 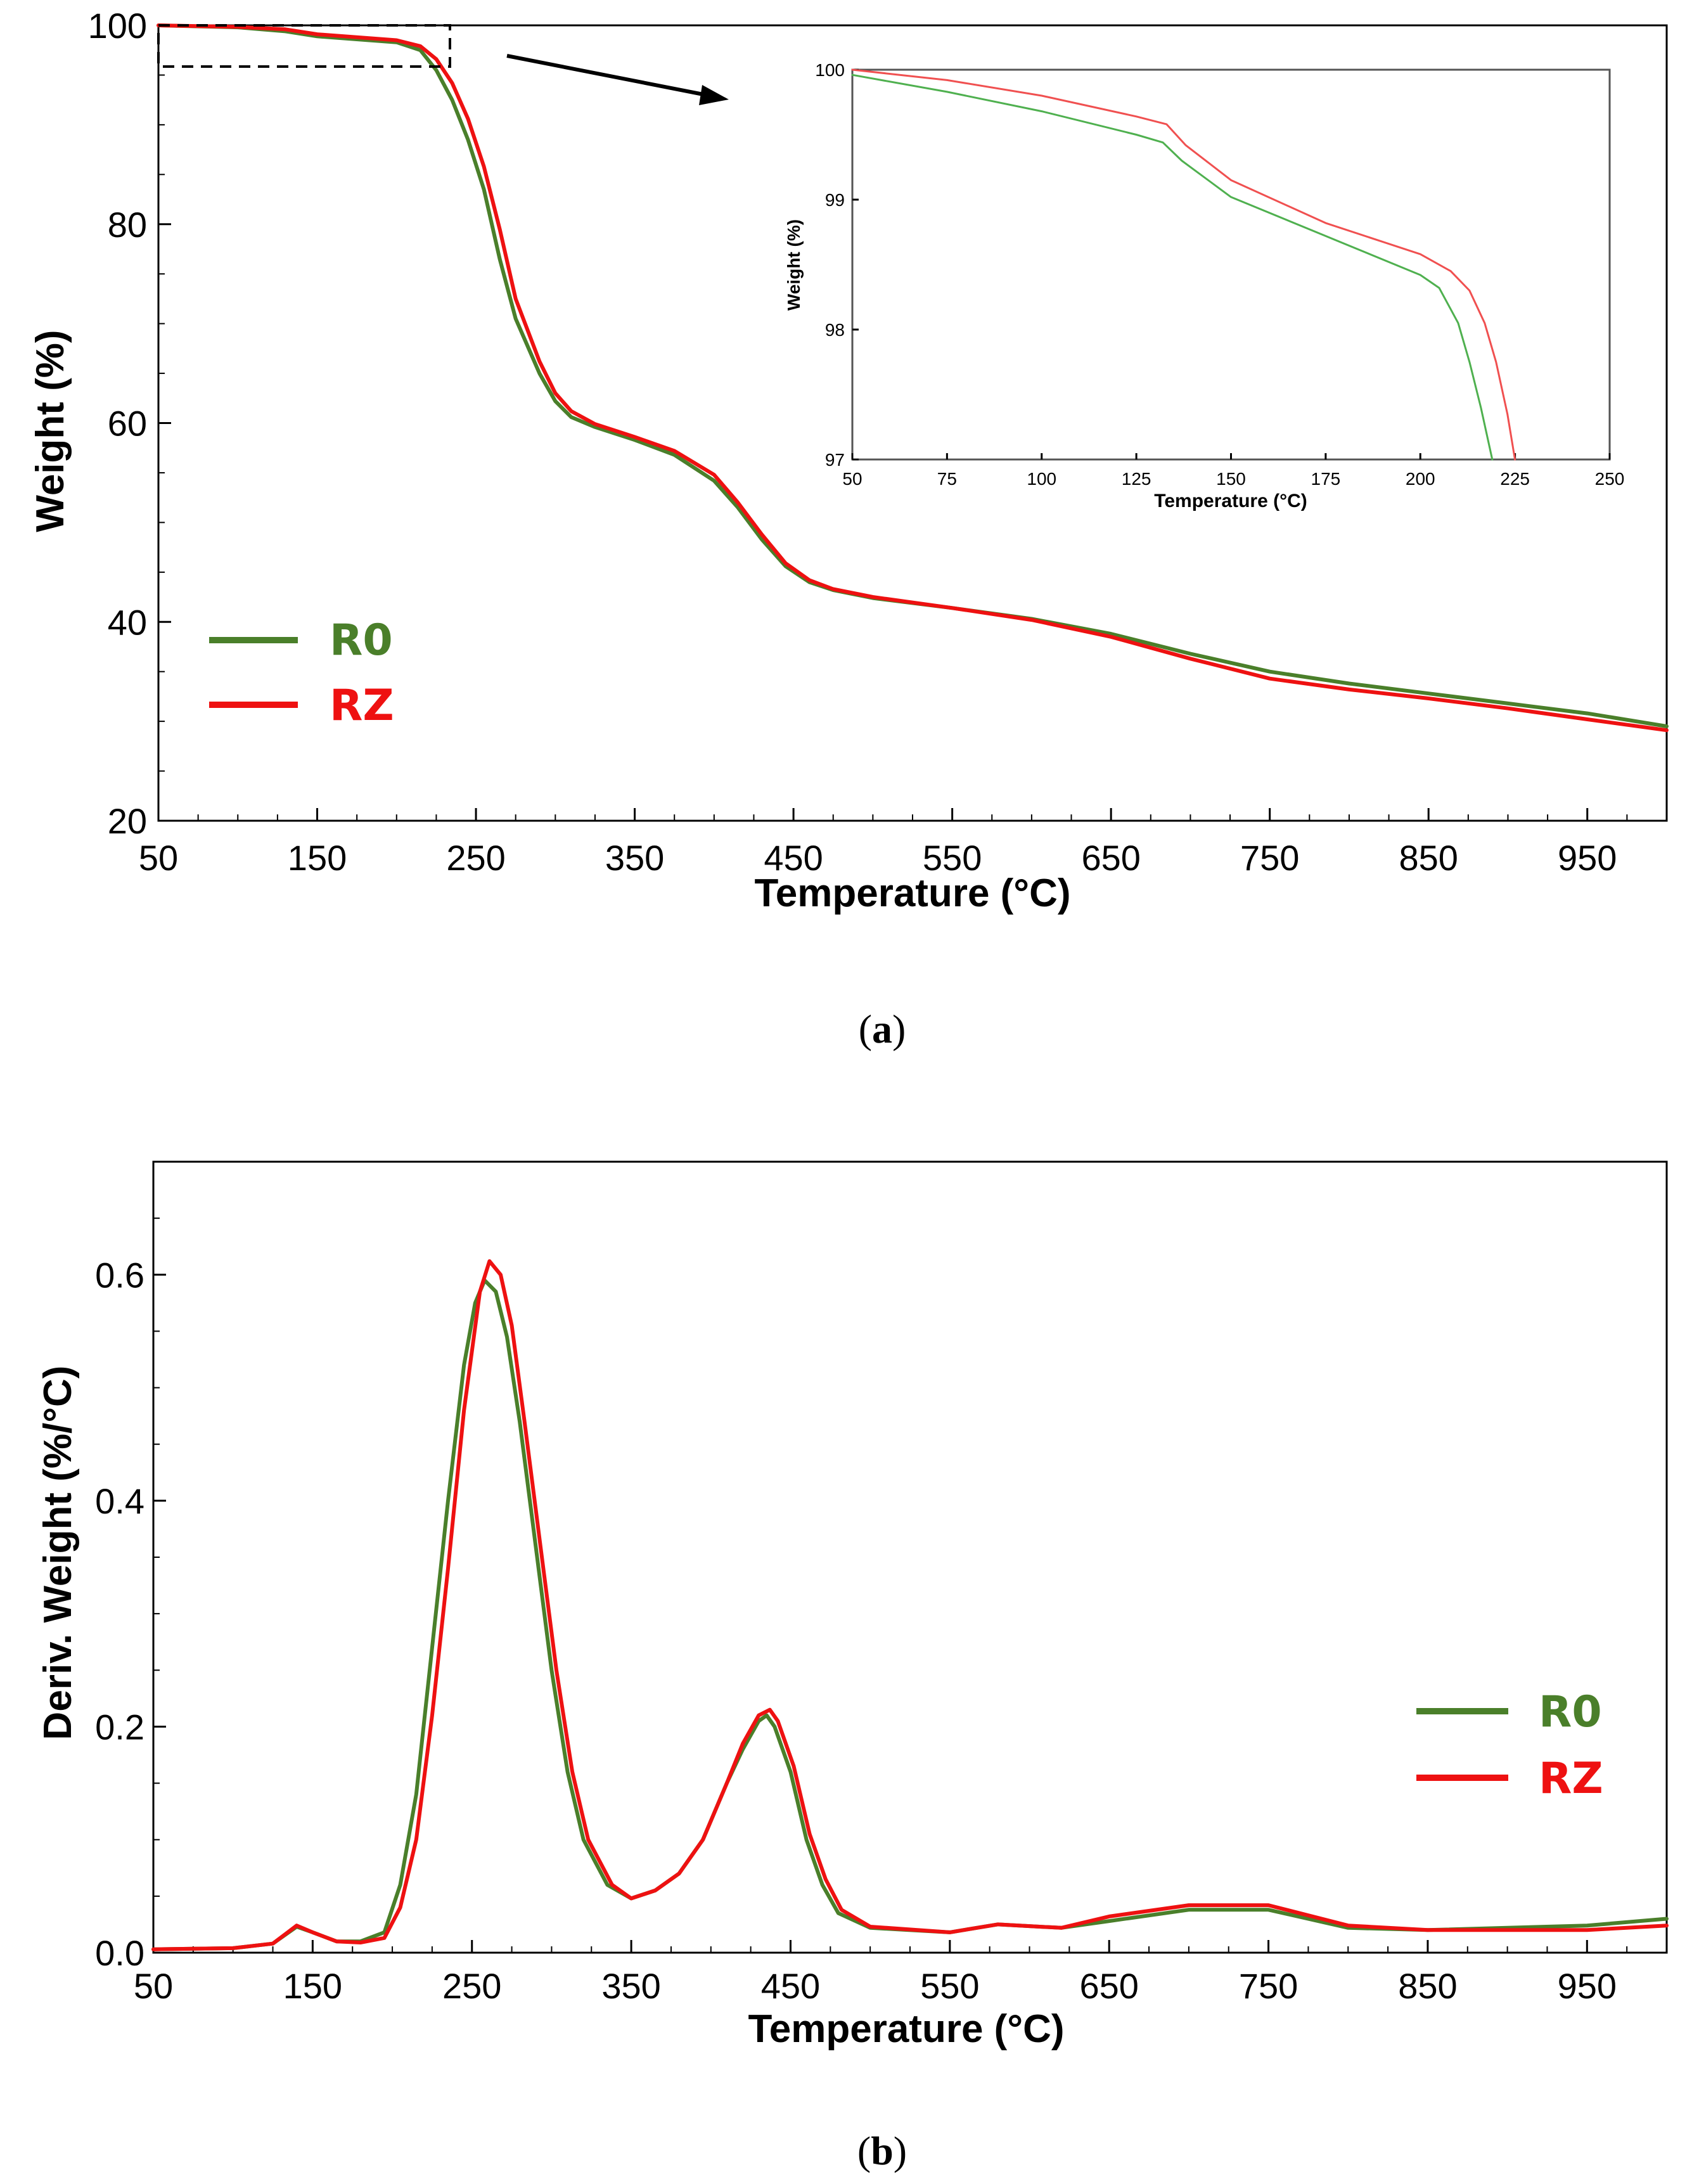 I want to click on y-tick-label: 80, so click(x=127, y=225).